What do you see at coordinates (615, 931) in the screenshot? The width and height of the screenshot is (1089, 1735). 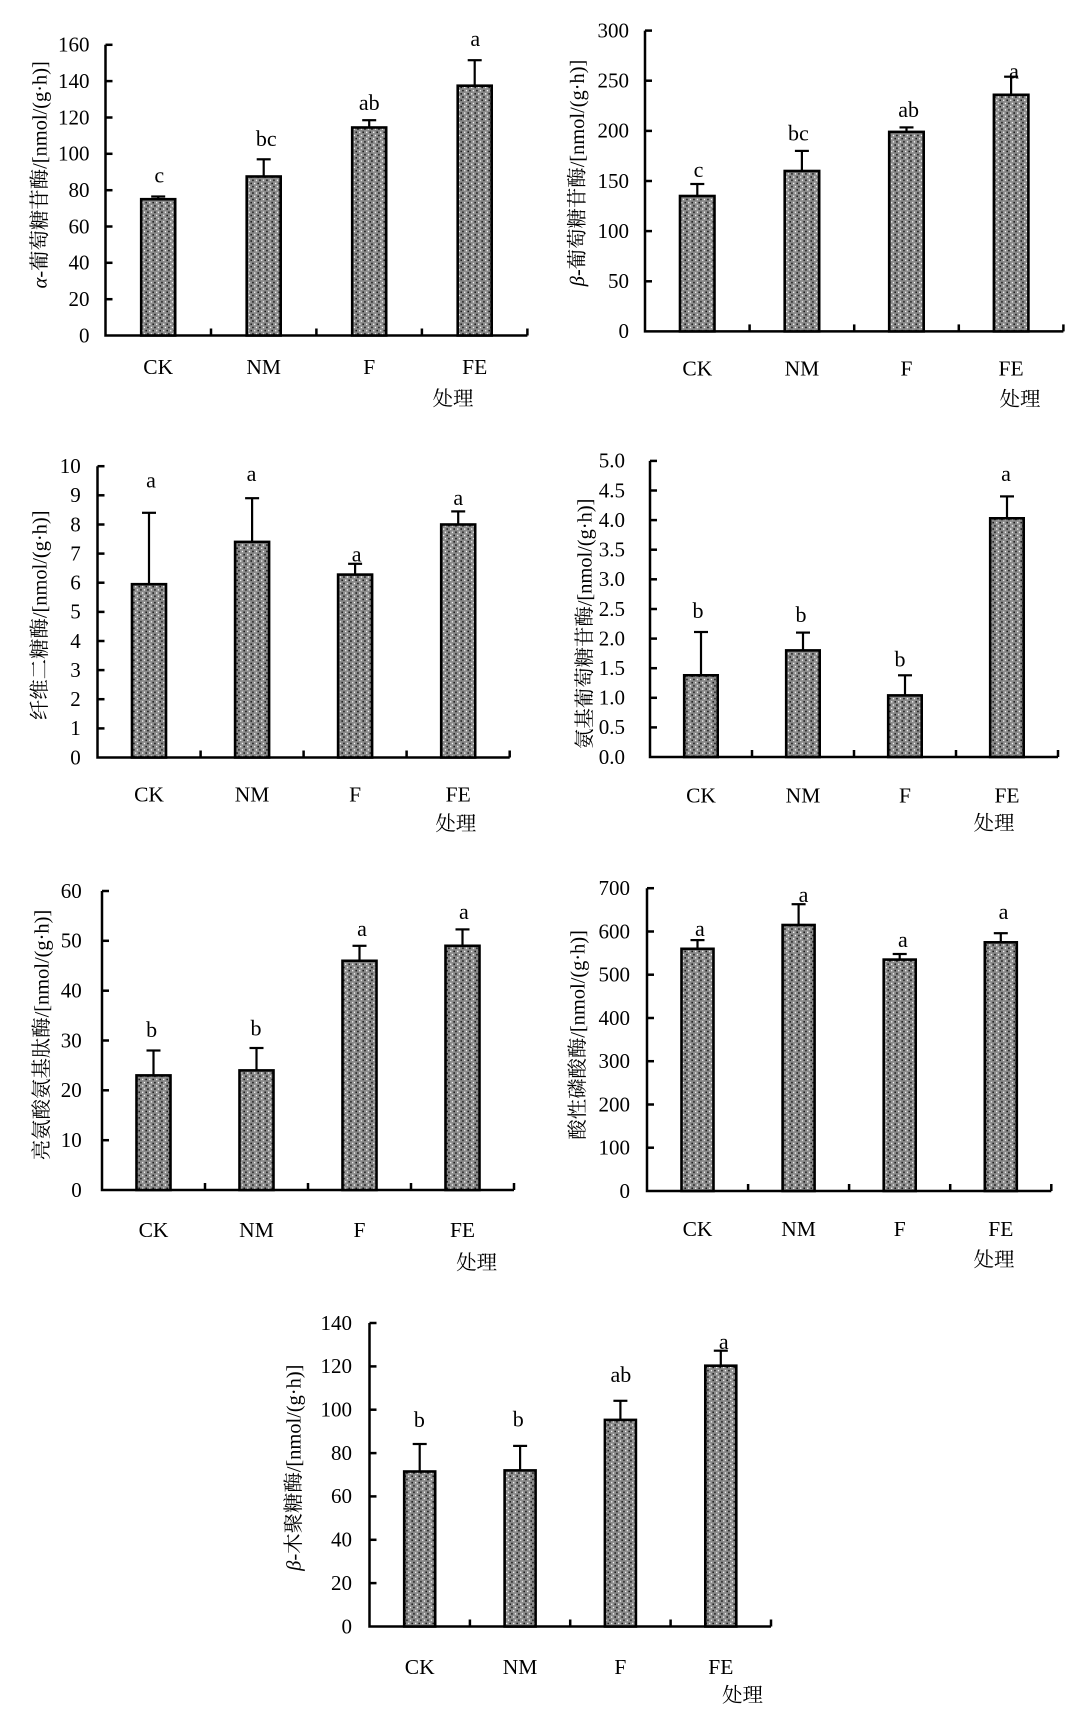 I see `svg-text: 600` at bounding box center [615, 931].